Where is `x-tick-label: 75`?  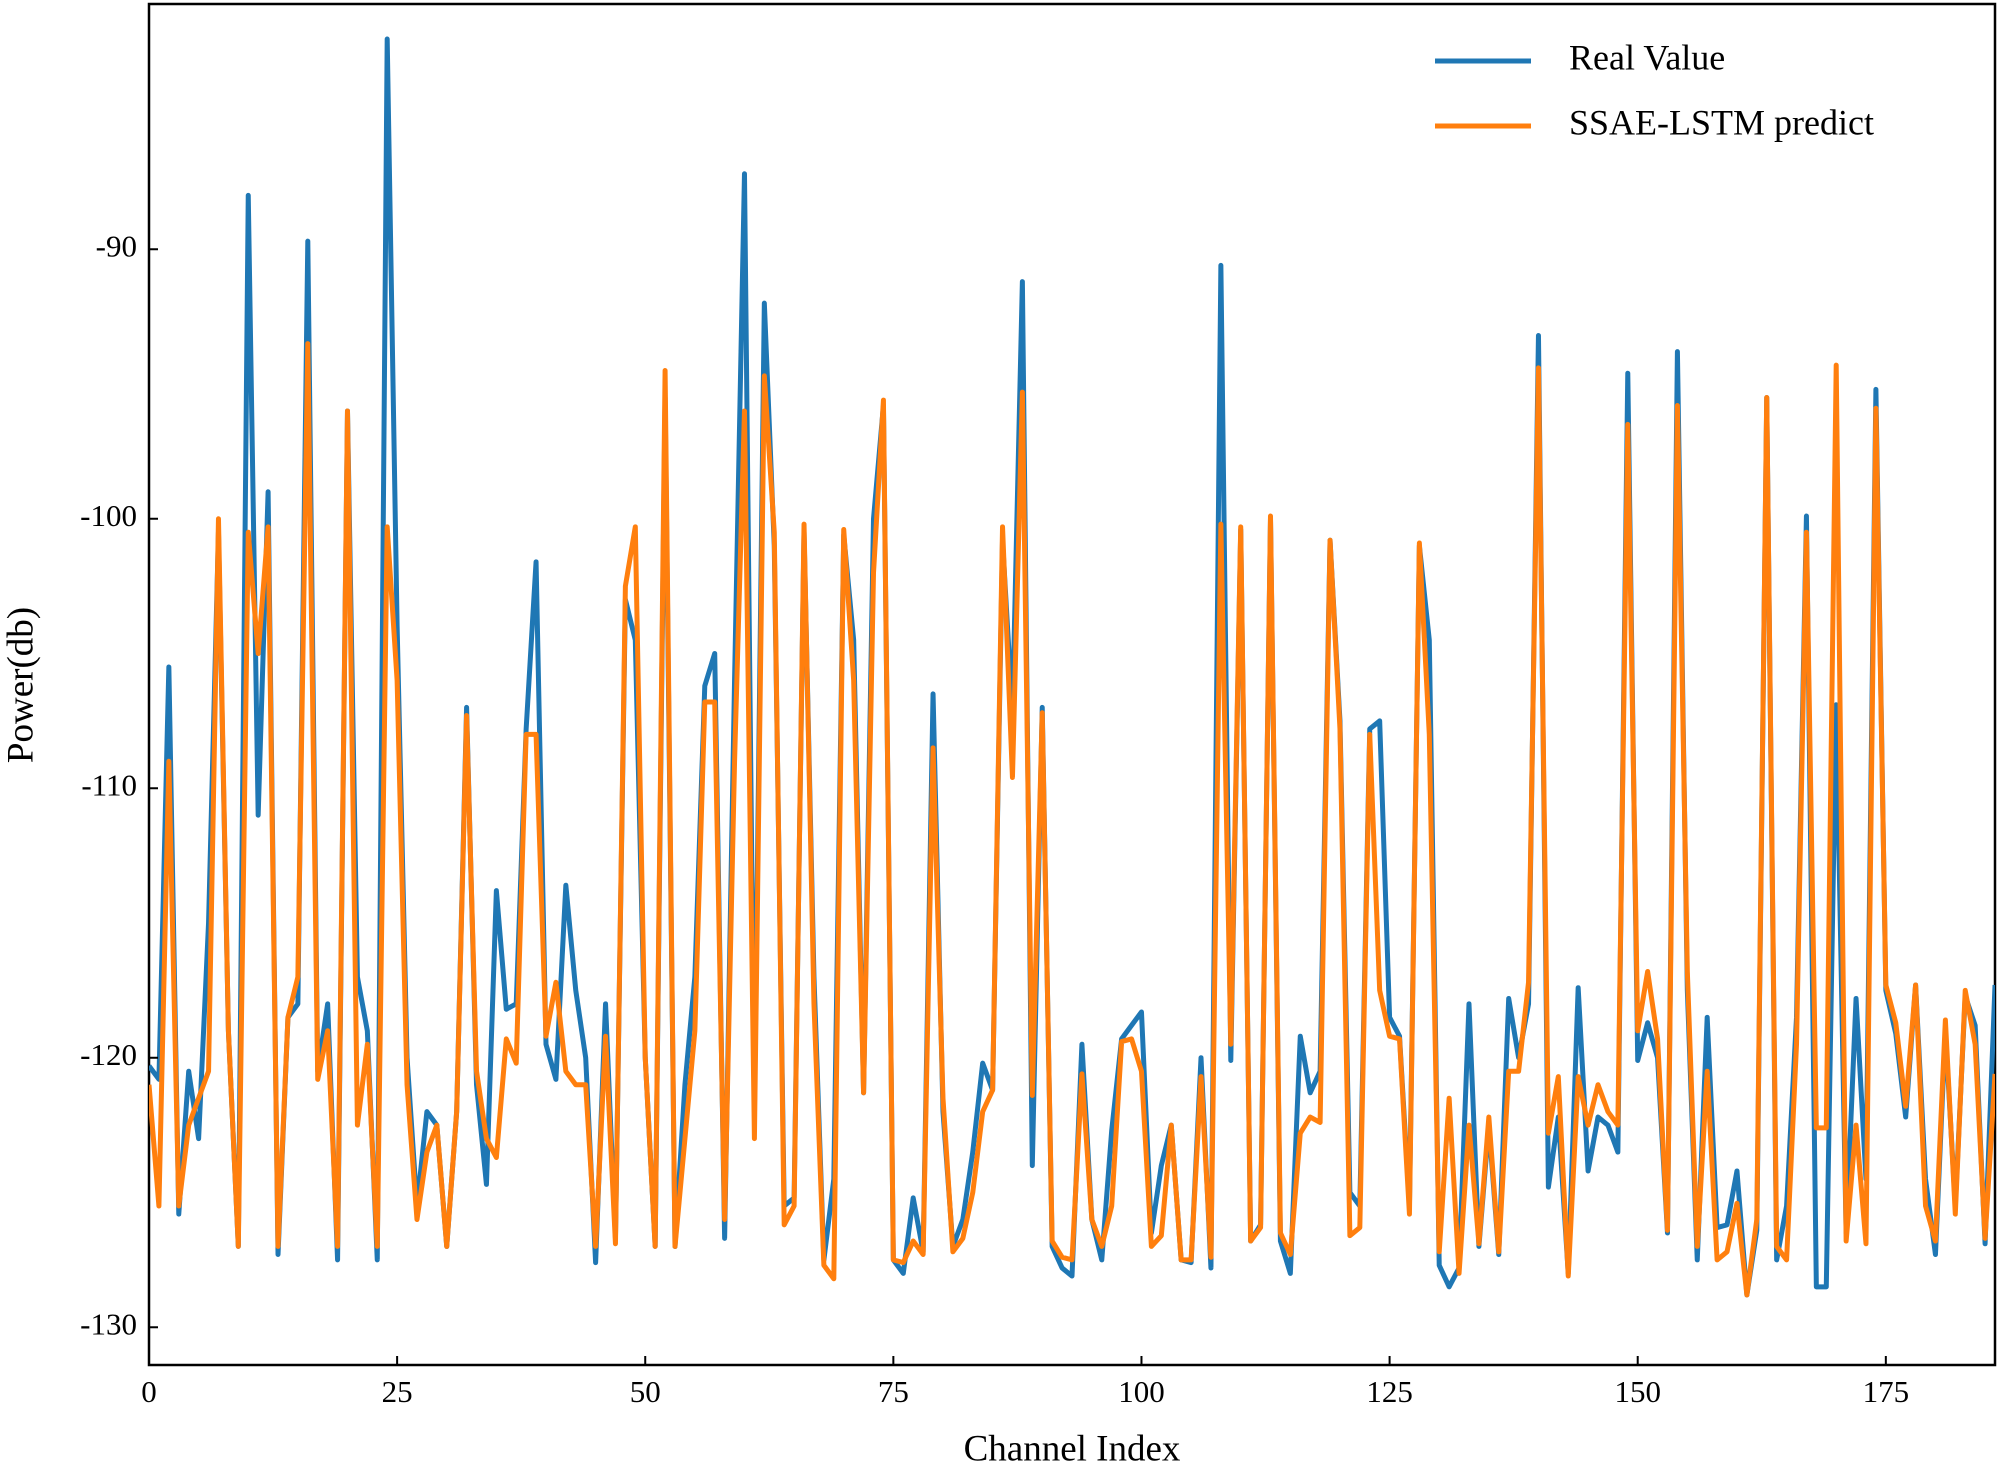 x-tick-label: 75 is located at coordinates (893, 1391).